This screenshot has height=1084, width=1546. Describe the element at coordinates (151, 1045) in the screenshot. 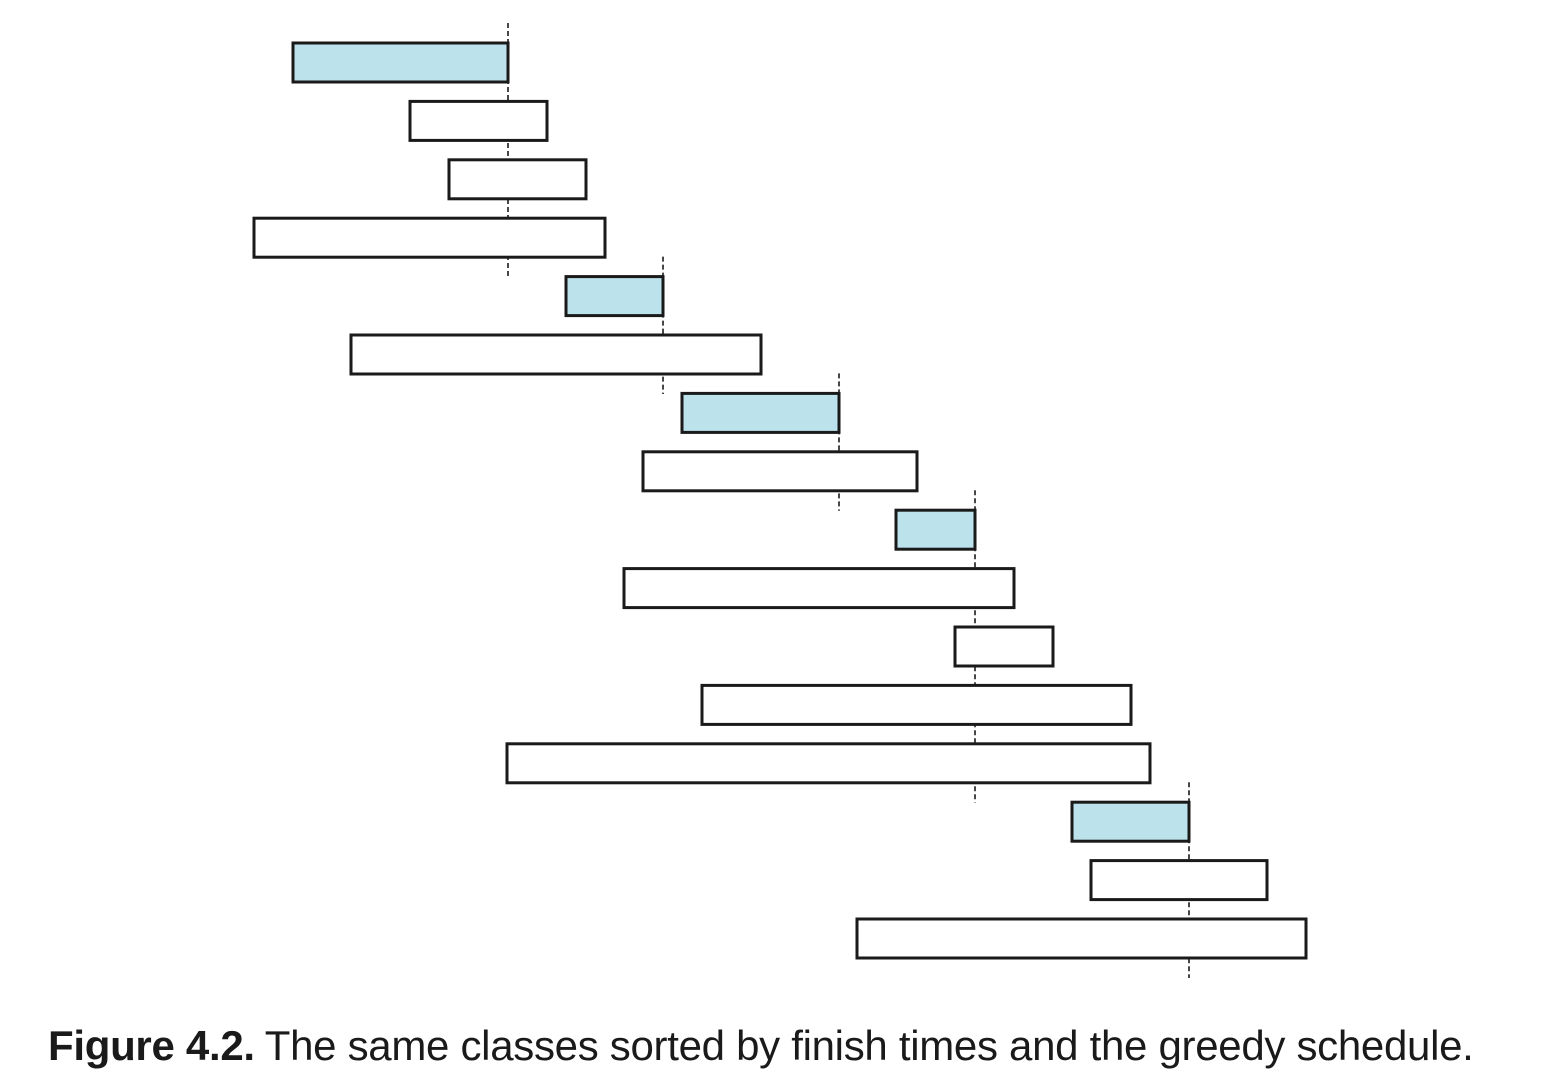

I see `caption-label: Figure 4.2.` at that location.